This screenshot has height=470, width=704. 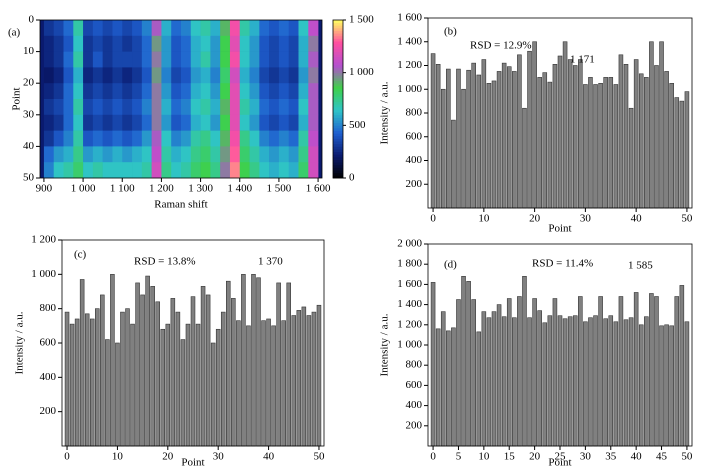 What do you see at coordinates (122, 189) in the screenshot?
I see `x-tick-label: 1 100` at bounding box center [122, 189].